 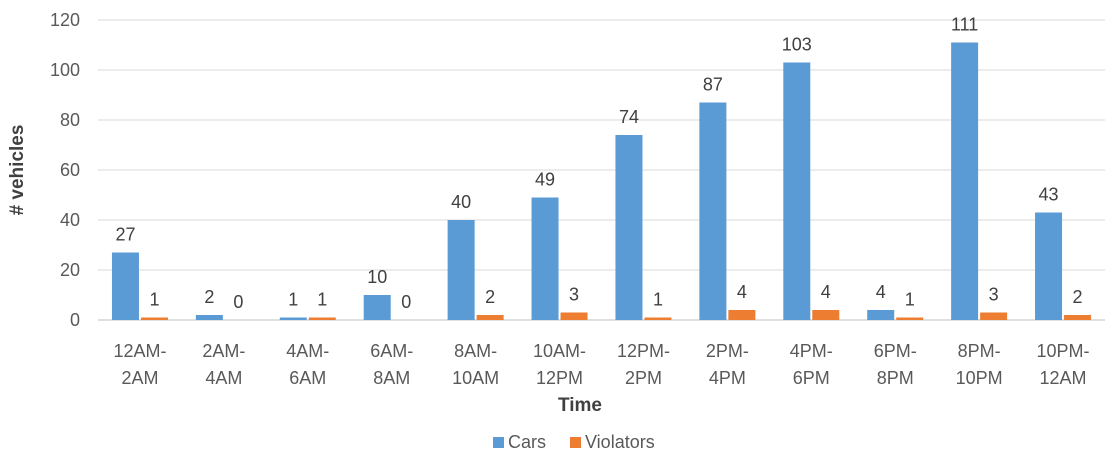 I want to click on x-tick-label: 10PM-12AM, so click(x=1063, y=364).